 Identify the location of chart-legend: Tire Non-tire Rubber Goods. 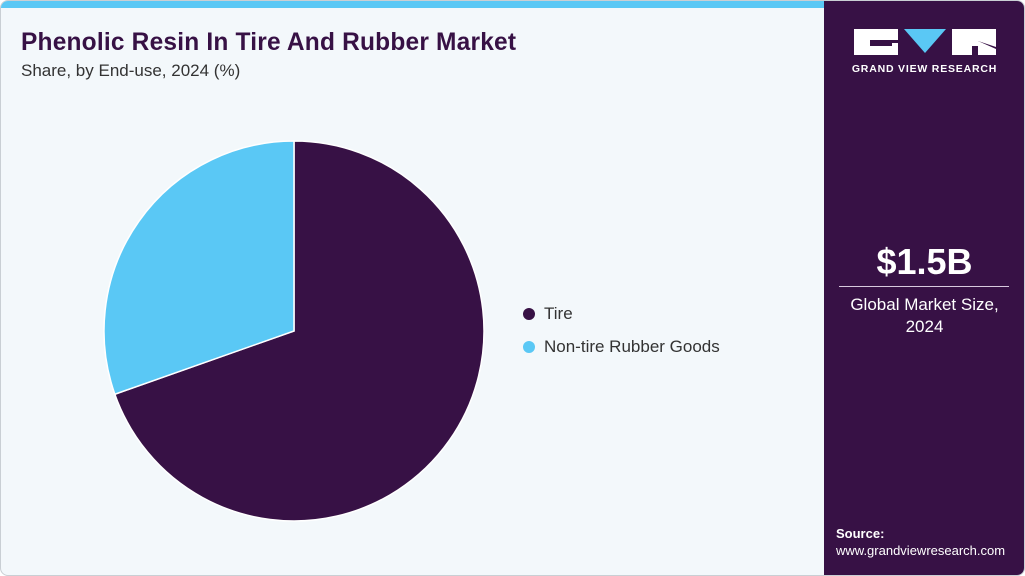
(620, 336).